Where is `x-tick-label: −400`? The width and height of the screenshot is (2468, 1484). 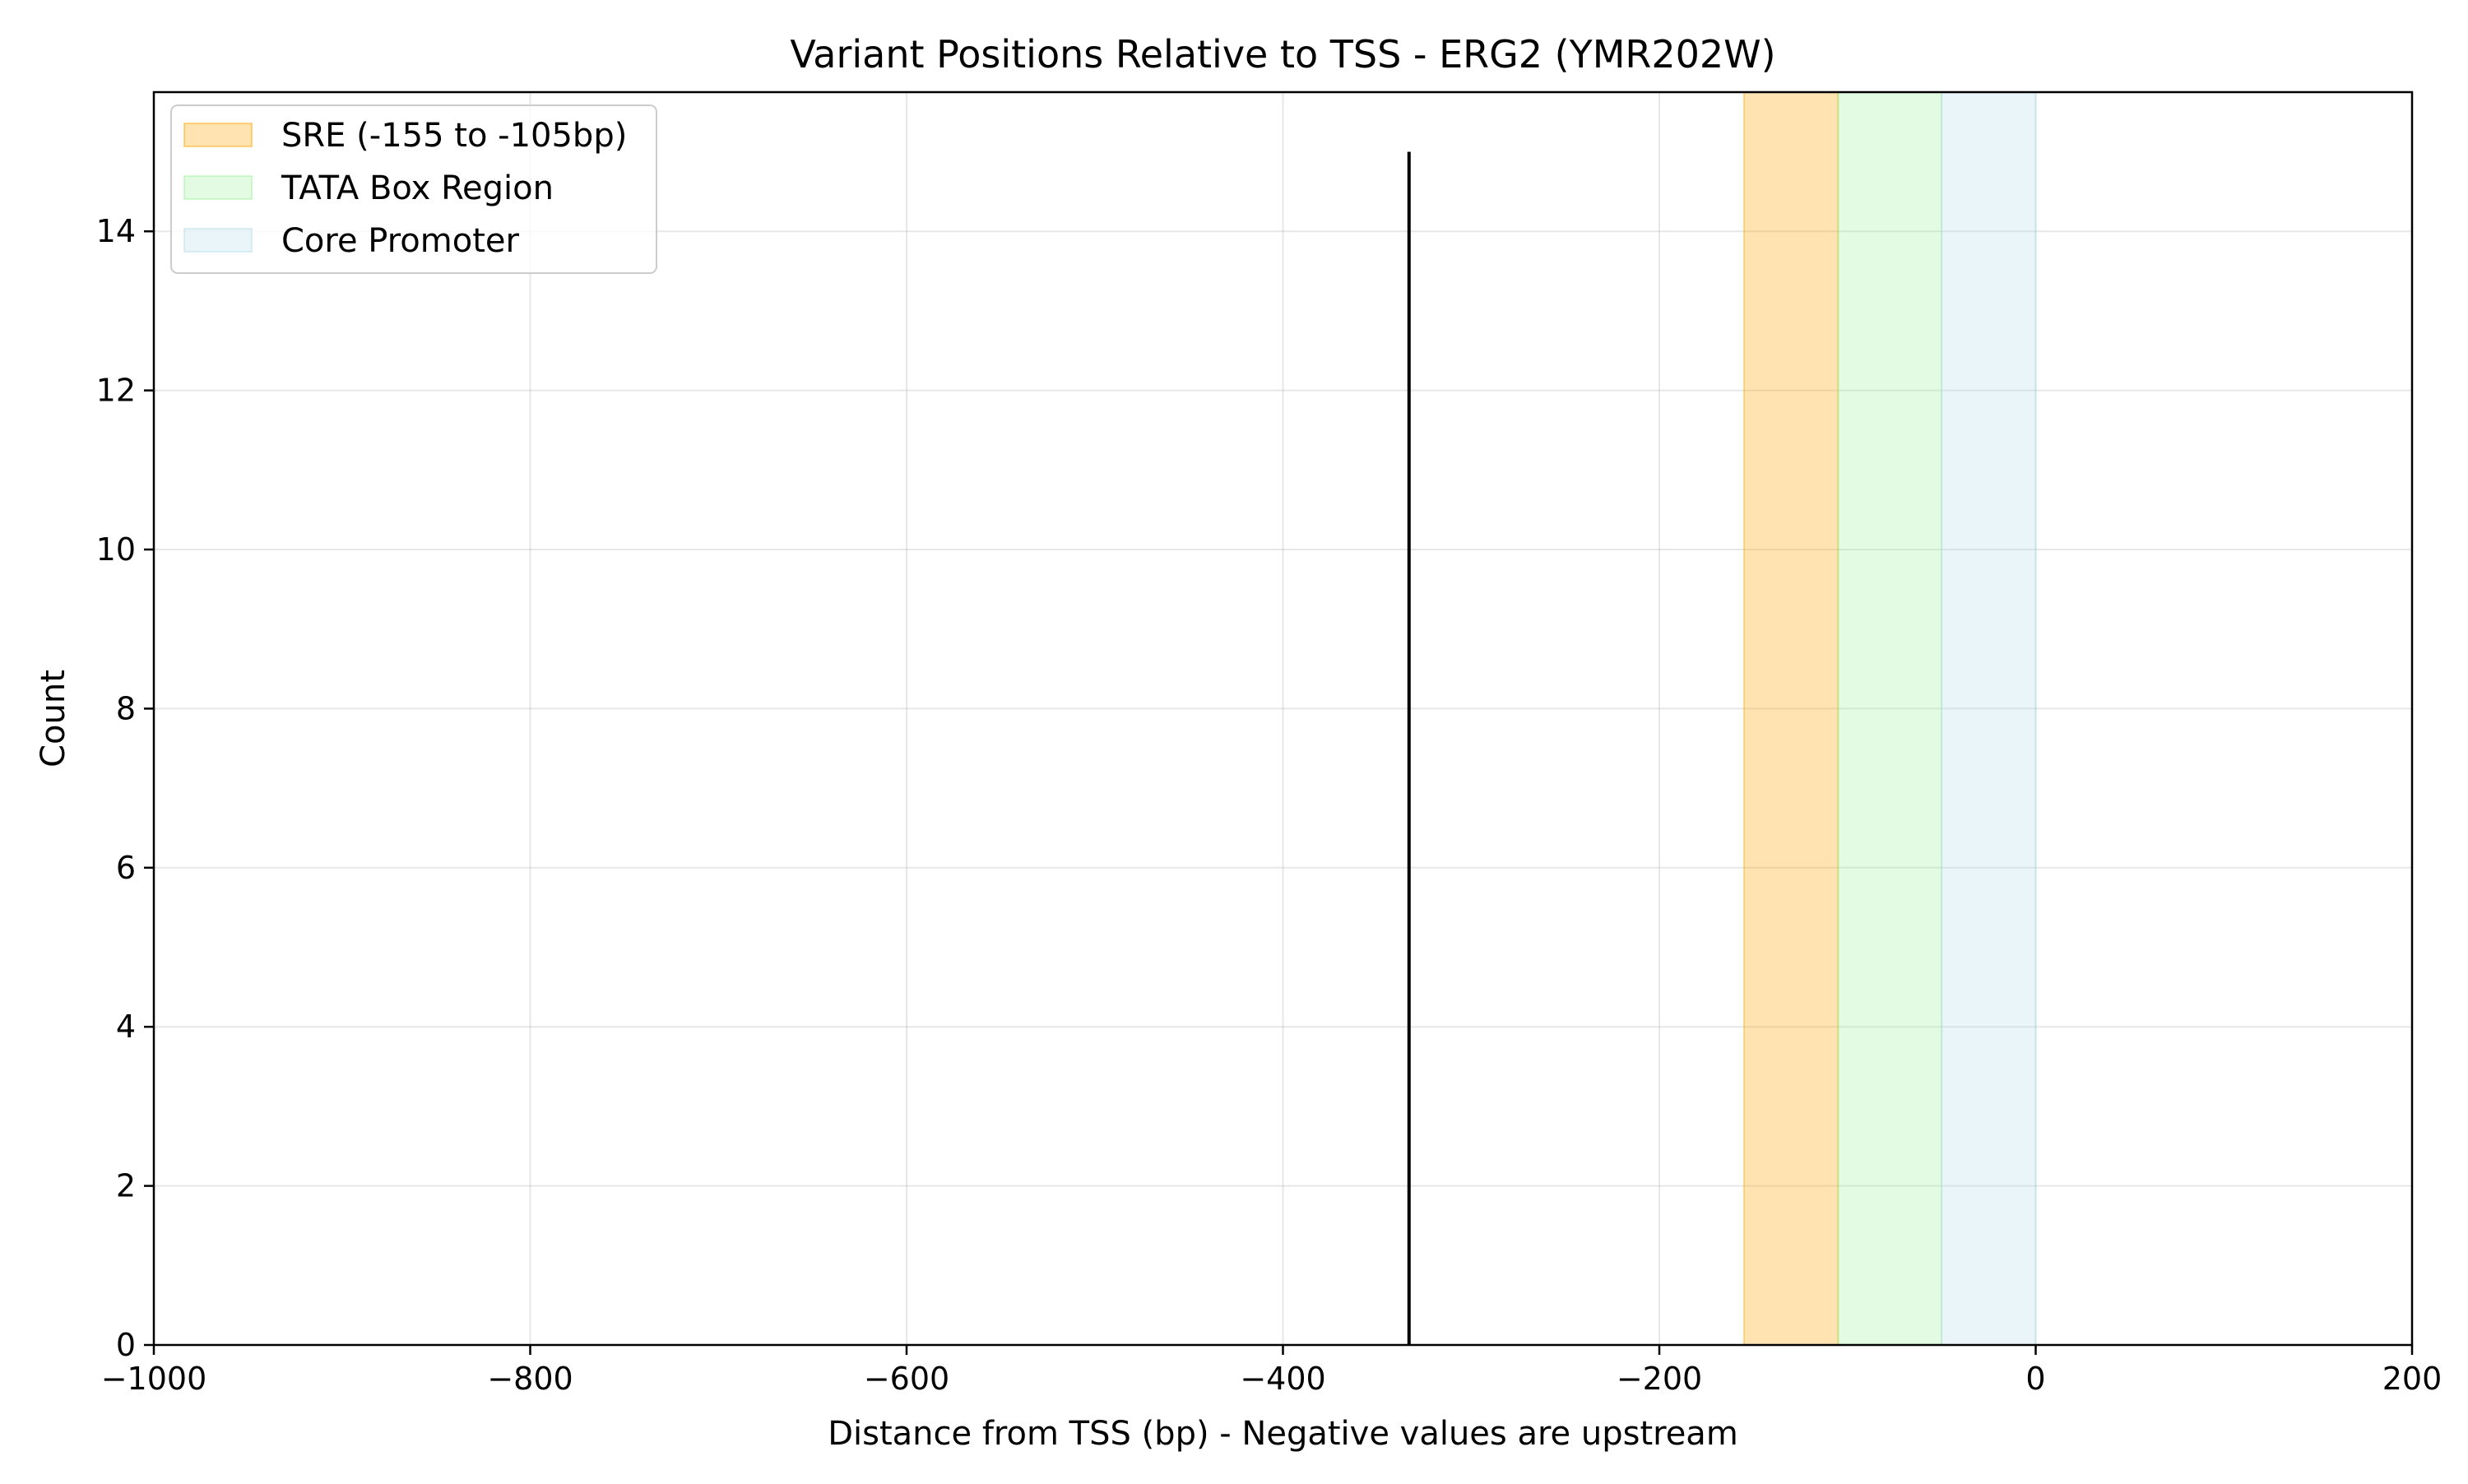 x-tick-label: −400 is located at coordinates (1282, 1379).